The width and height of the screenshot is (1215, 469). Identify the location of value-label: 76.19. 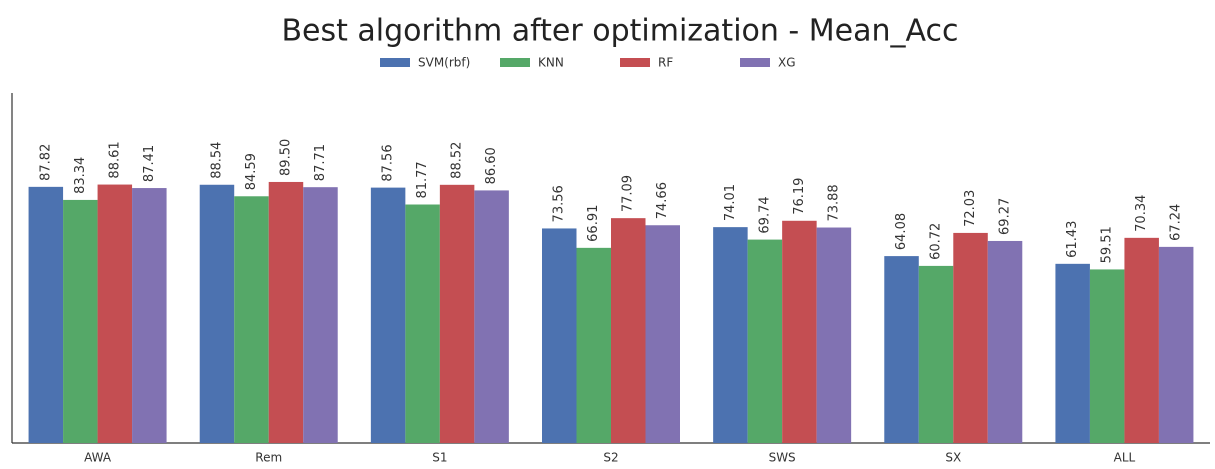
(799, 196).